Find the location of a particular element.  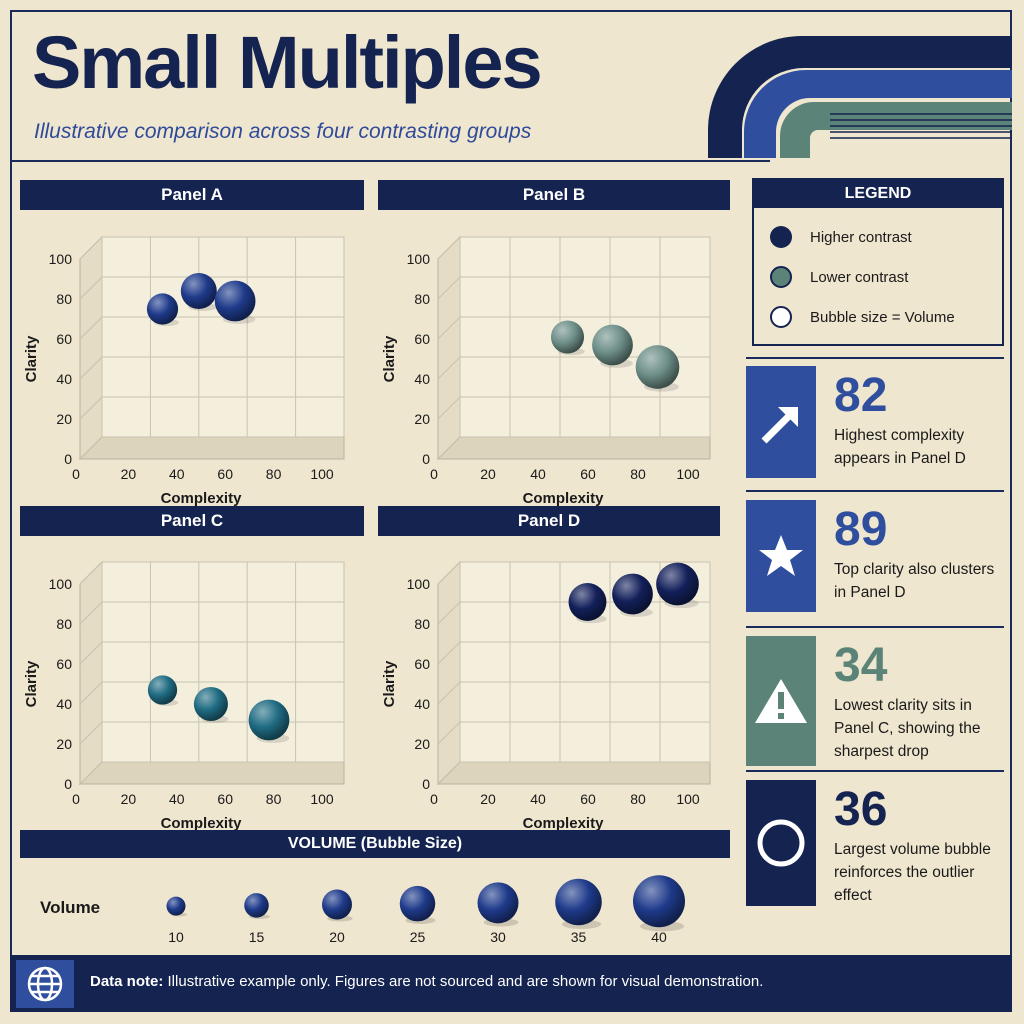

teal-dot-icon is located at coordinates (781, 277).